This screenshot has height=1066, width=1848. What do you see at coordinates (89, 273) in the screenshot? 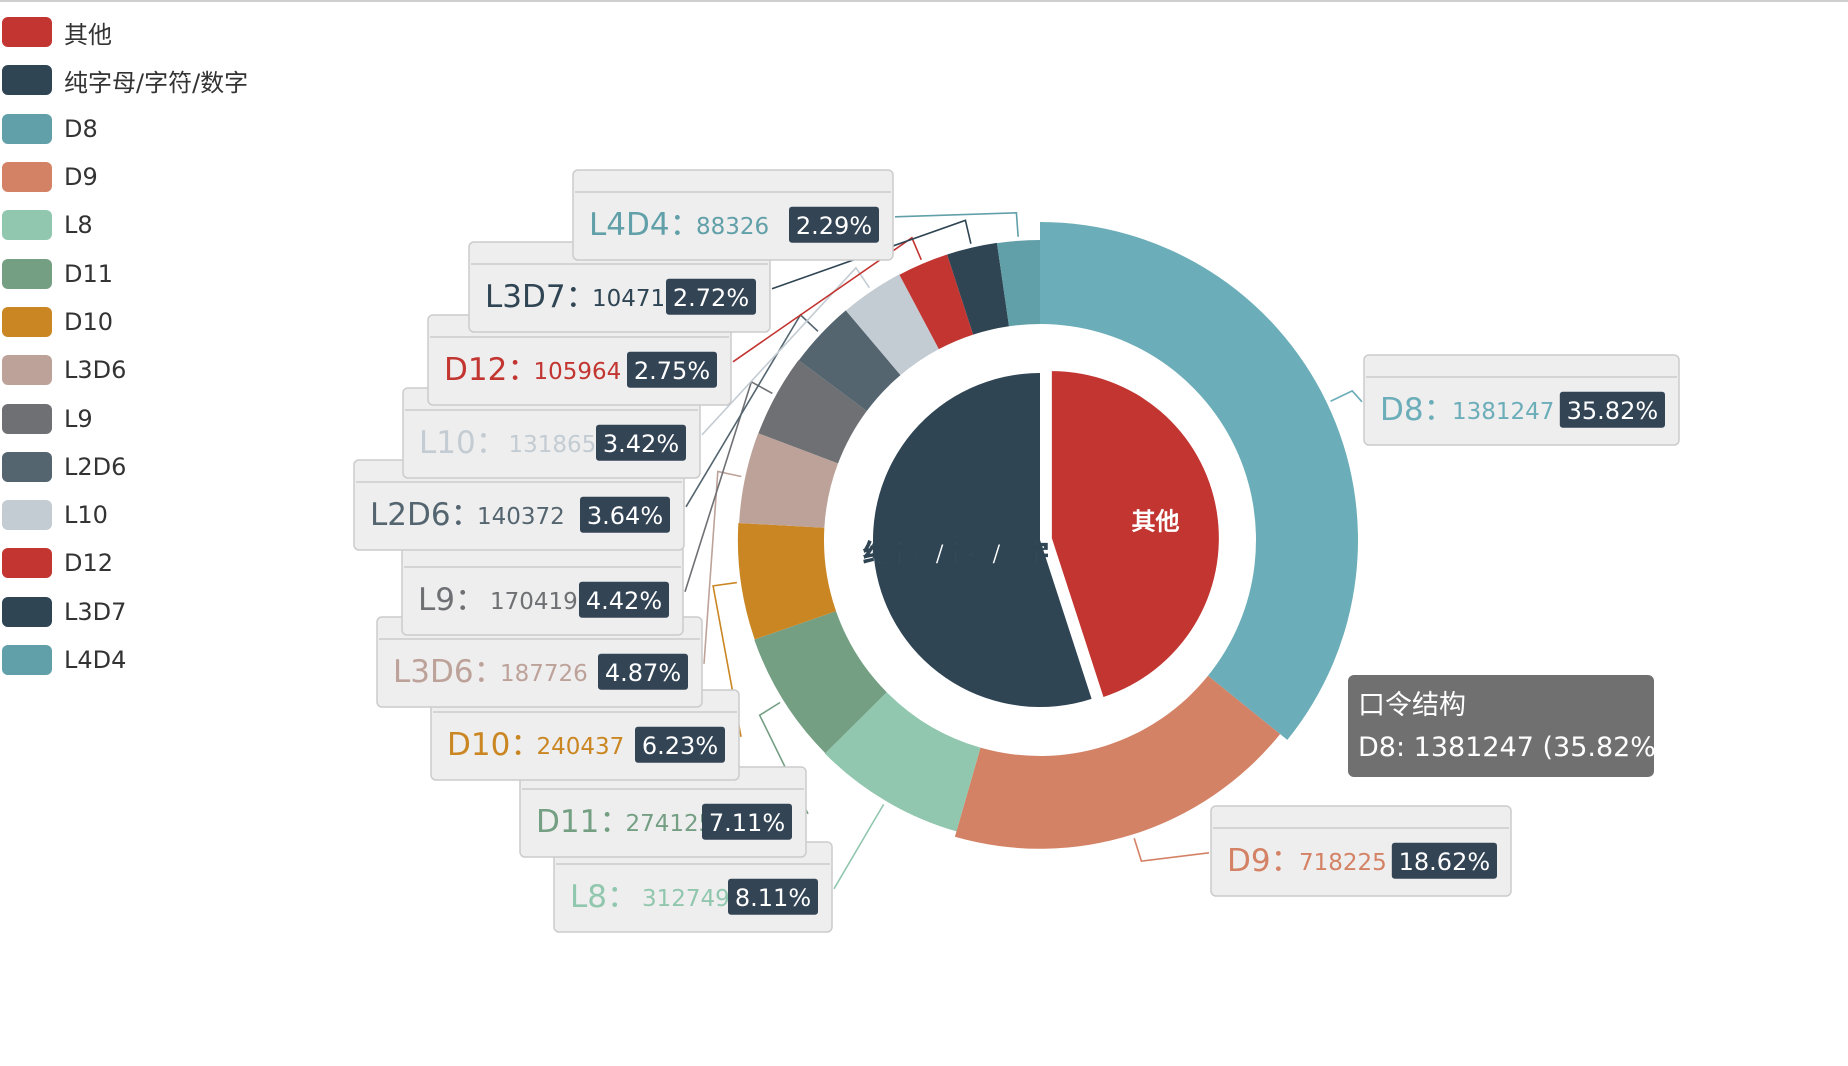
I see `legend-label: D11` at bounding box center [89, 273].